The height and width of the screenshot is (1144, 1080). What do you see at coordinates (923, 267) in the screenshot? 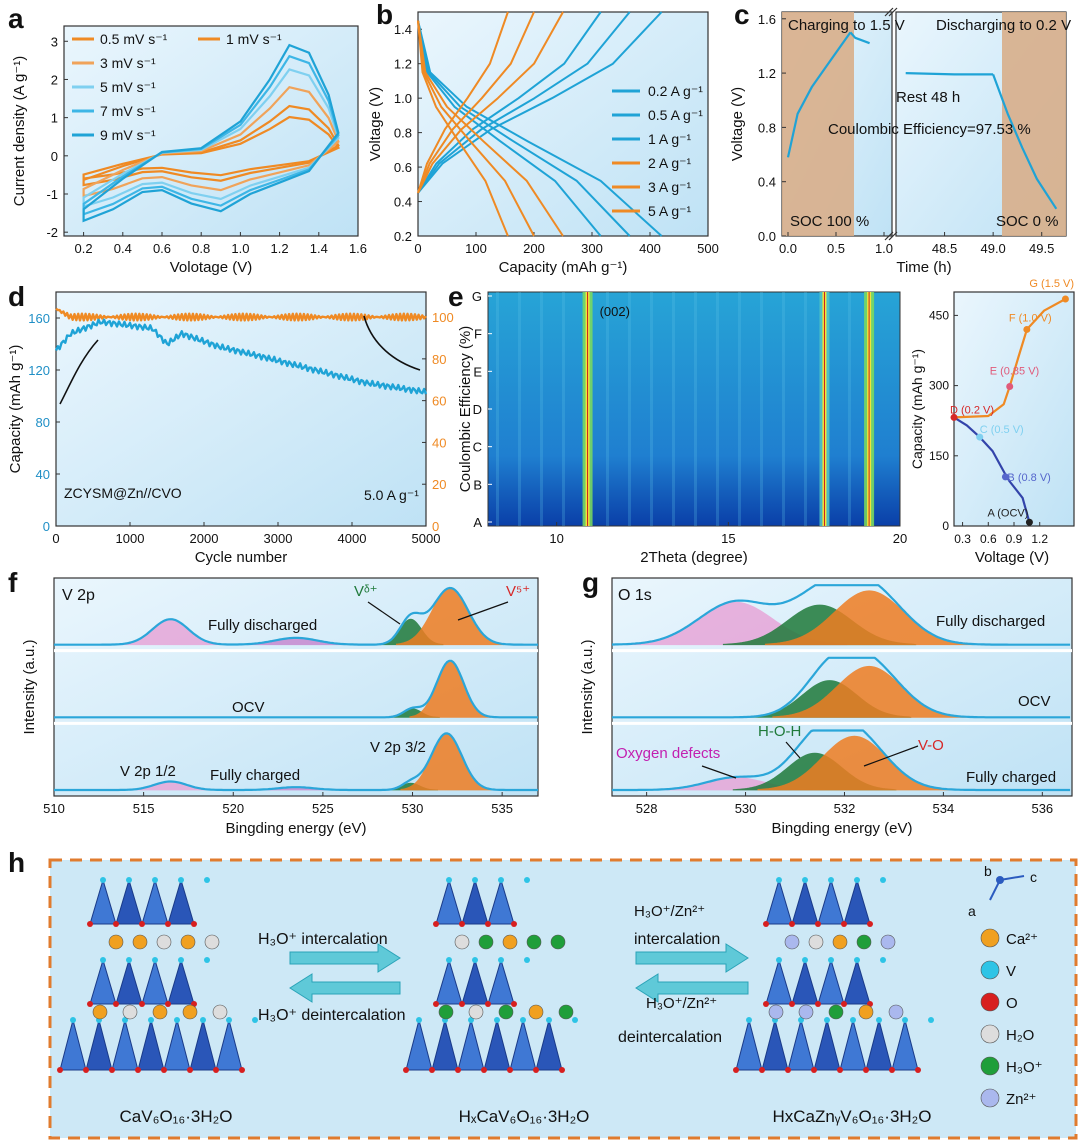
I see `x-axis-label: Time (h)` at bounding box center [923, 267].